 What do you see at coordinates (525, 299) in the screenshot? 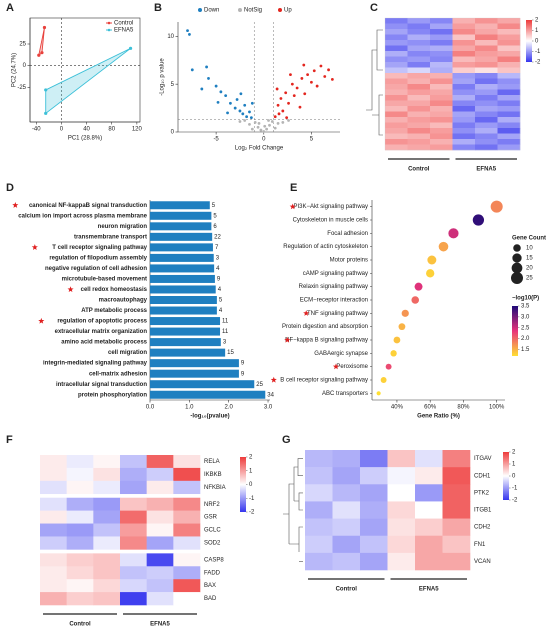
I see `legend-title: −log10(P)` at bounding box center [525, 299].